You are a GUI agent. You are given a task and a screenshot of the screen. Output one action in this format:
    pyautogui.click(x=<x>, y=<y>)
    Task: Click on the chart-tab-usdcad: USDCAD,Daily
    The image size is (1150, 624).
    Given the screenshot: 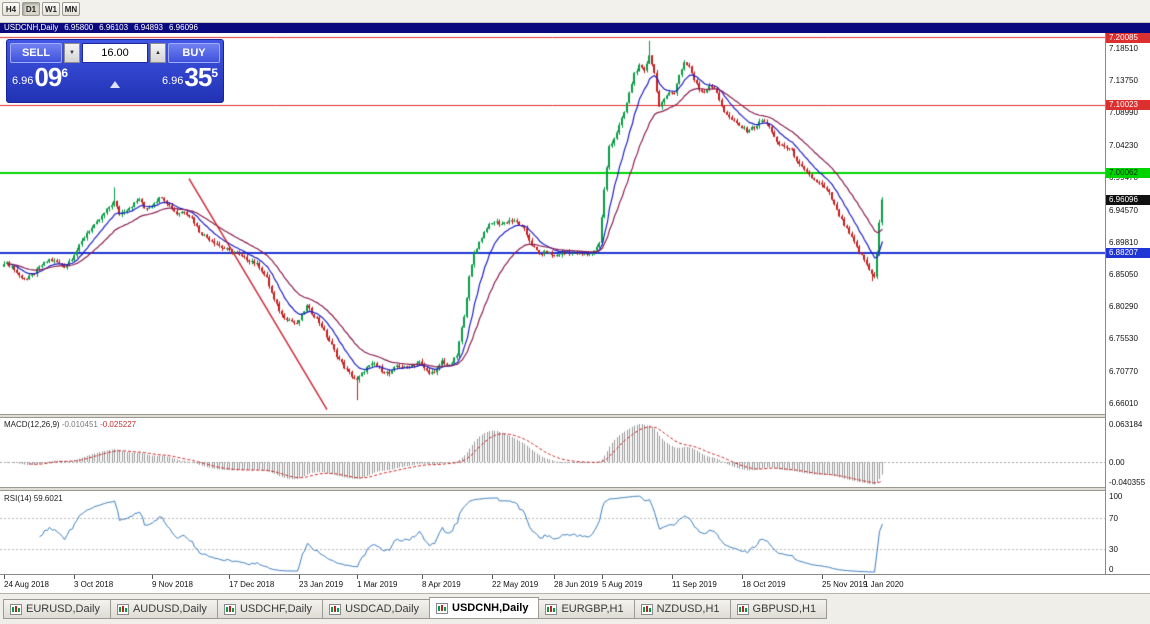 What is the action you would take?
    pyautogui.click(x=376, y=609)
    